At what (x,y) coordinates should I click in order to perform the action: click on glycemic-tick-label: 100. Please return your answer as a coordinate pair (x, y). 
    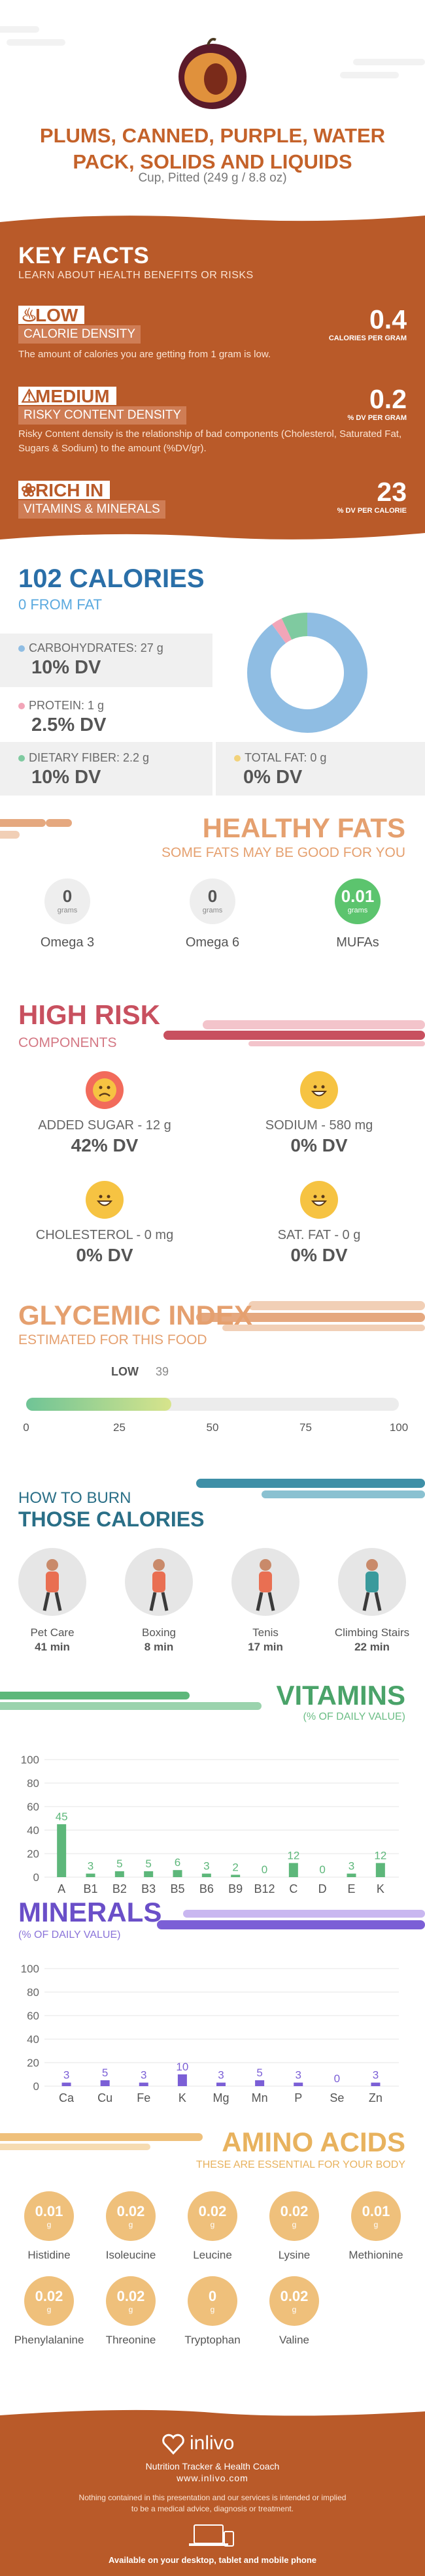
    Looking at the image, I should click on (399, 1427).